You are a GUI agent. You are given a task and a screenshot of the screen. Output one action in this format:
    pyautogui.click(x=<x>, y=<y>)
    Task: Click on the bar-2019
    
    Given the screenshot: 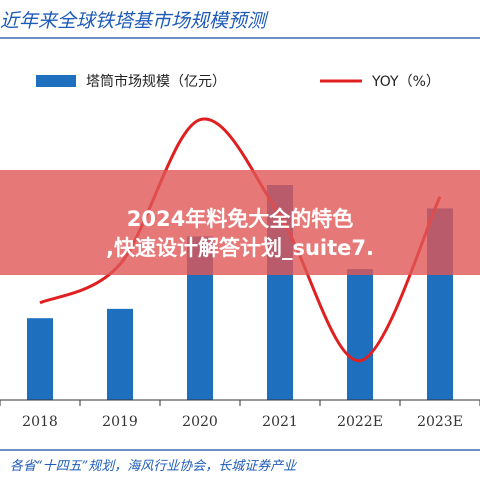 What is the action you would take?
    pyautogui.click(x=120, y=354)
    